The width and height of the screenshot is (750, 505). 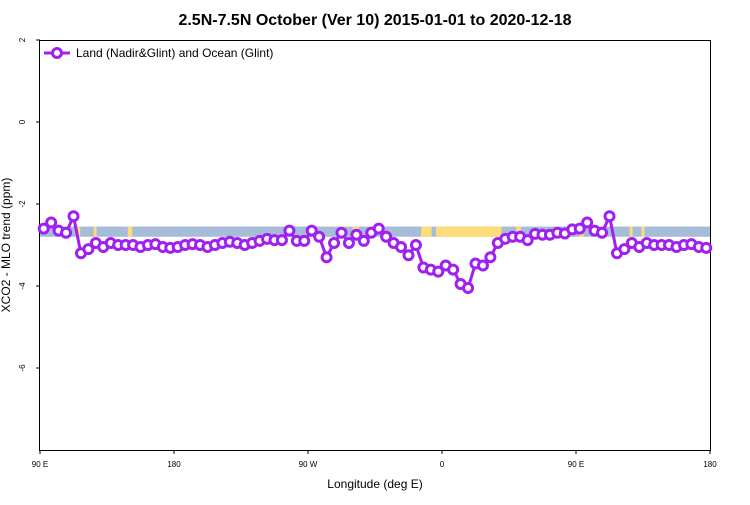 What do you see at coordinates (174, 53) in the screenshot?
I see `legend-label: Land (Nadir&Glint) and Ocean (Glint)` at bounding box center [174, 53].